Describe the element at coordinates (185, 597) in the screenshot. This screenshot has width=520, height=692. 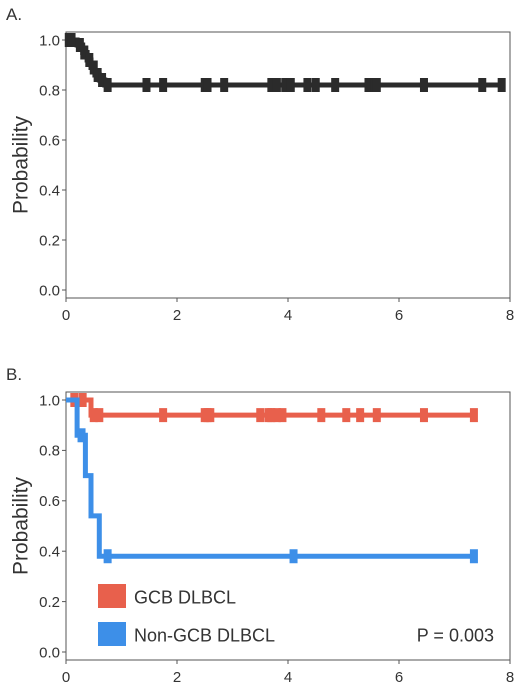
I see `legend-label: GCB DLBCL` at that location.